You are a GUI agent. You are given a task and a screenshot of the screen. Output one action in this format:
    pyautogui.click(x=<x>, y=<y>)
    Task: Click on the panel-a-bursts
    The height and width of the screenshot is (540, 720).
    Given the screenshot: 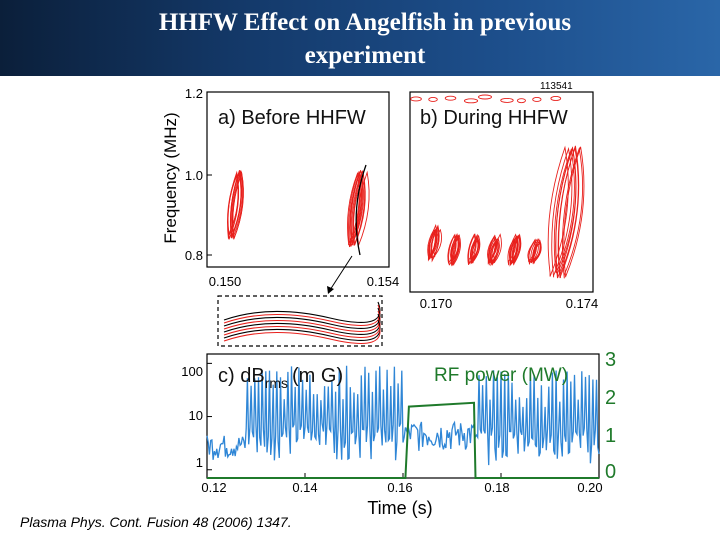 What is the action you would take?
    pyautogui.click(x=298, y=210)
    